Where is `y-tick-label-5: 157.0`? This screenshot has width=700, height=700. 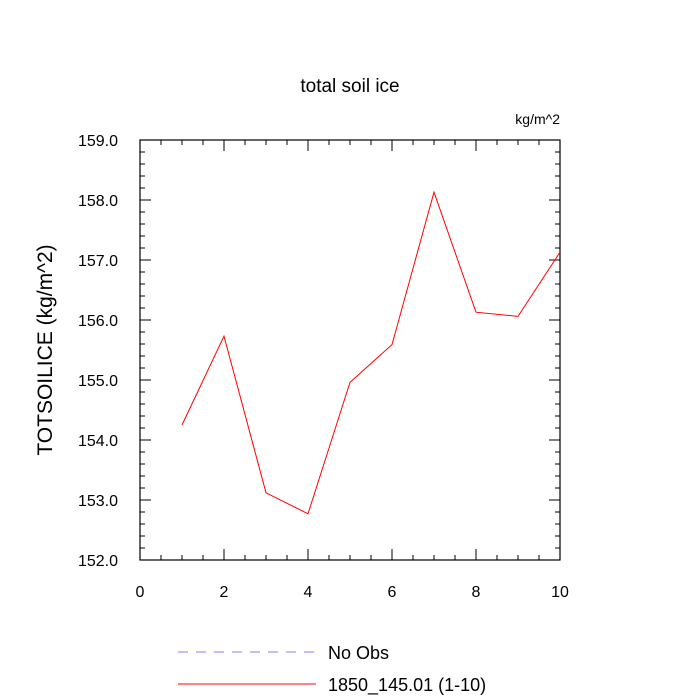 y-tick-label-5: 157.0 is located at coordinates (98, 261).